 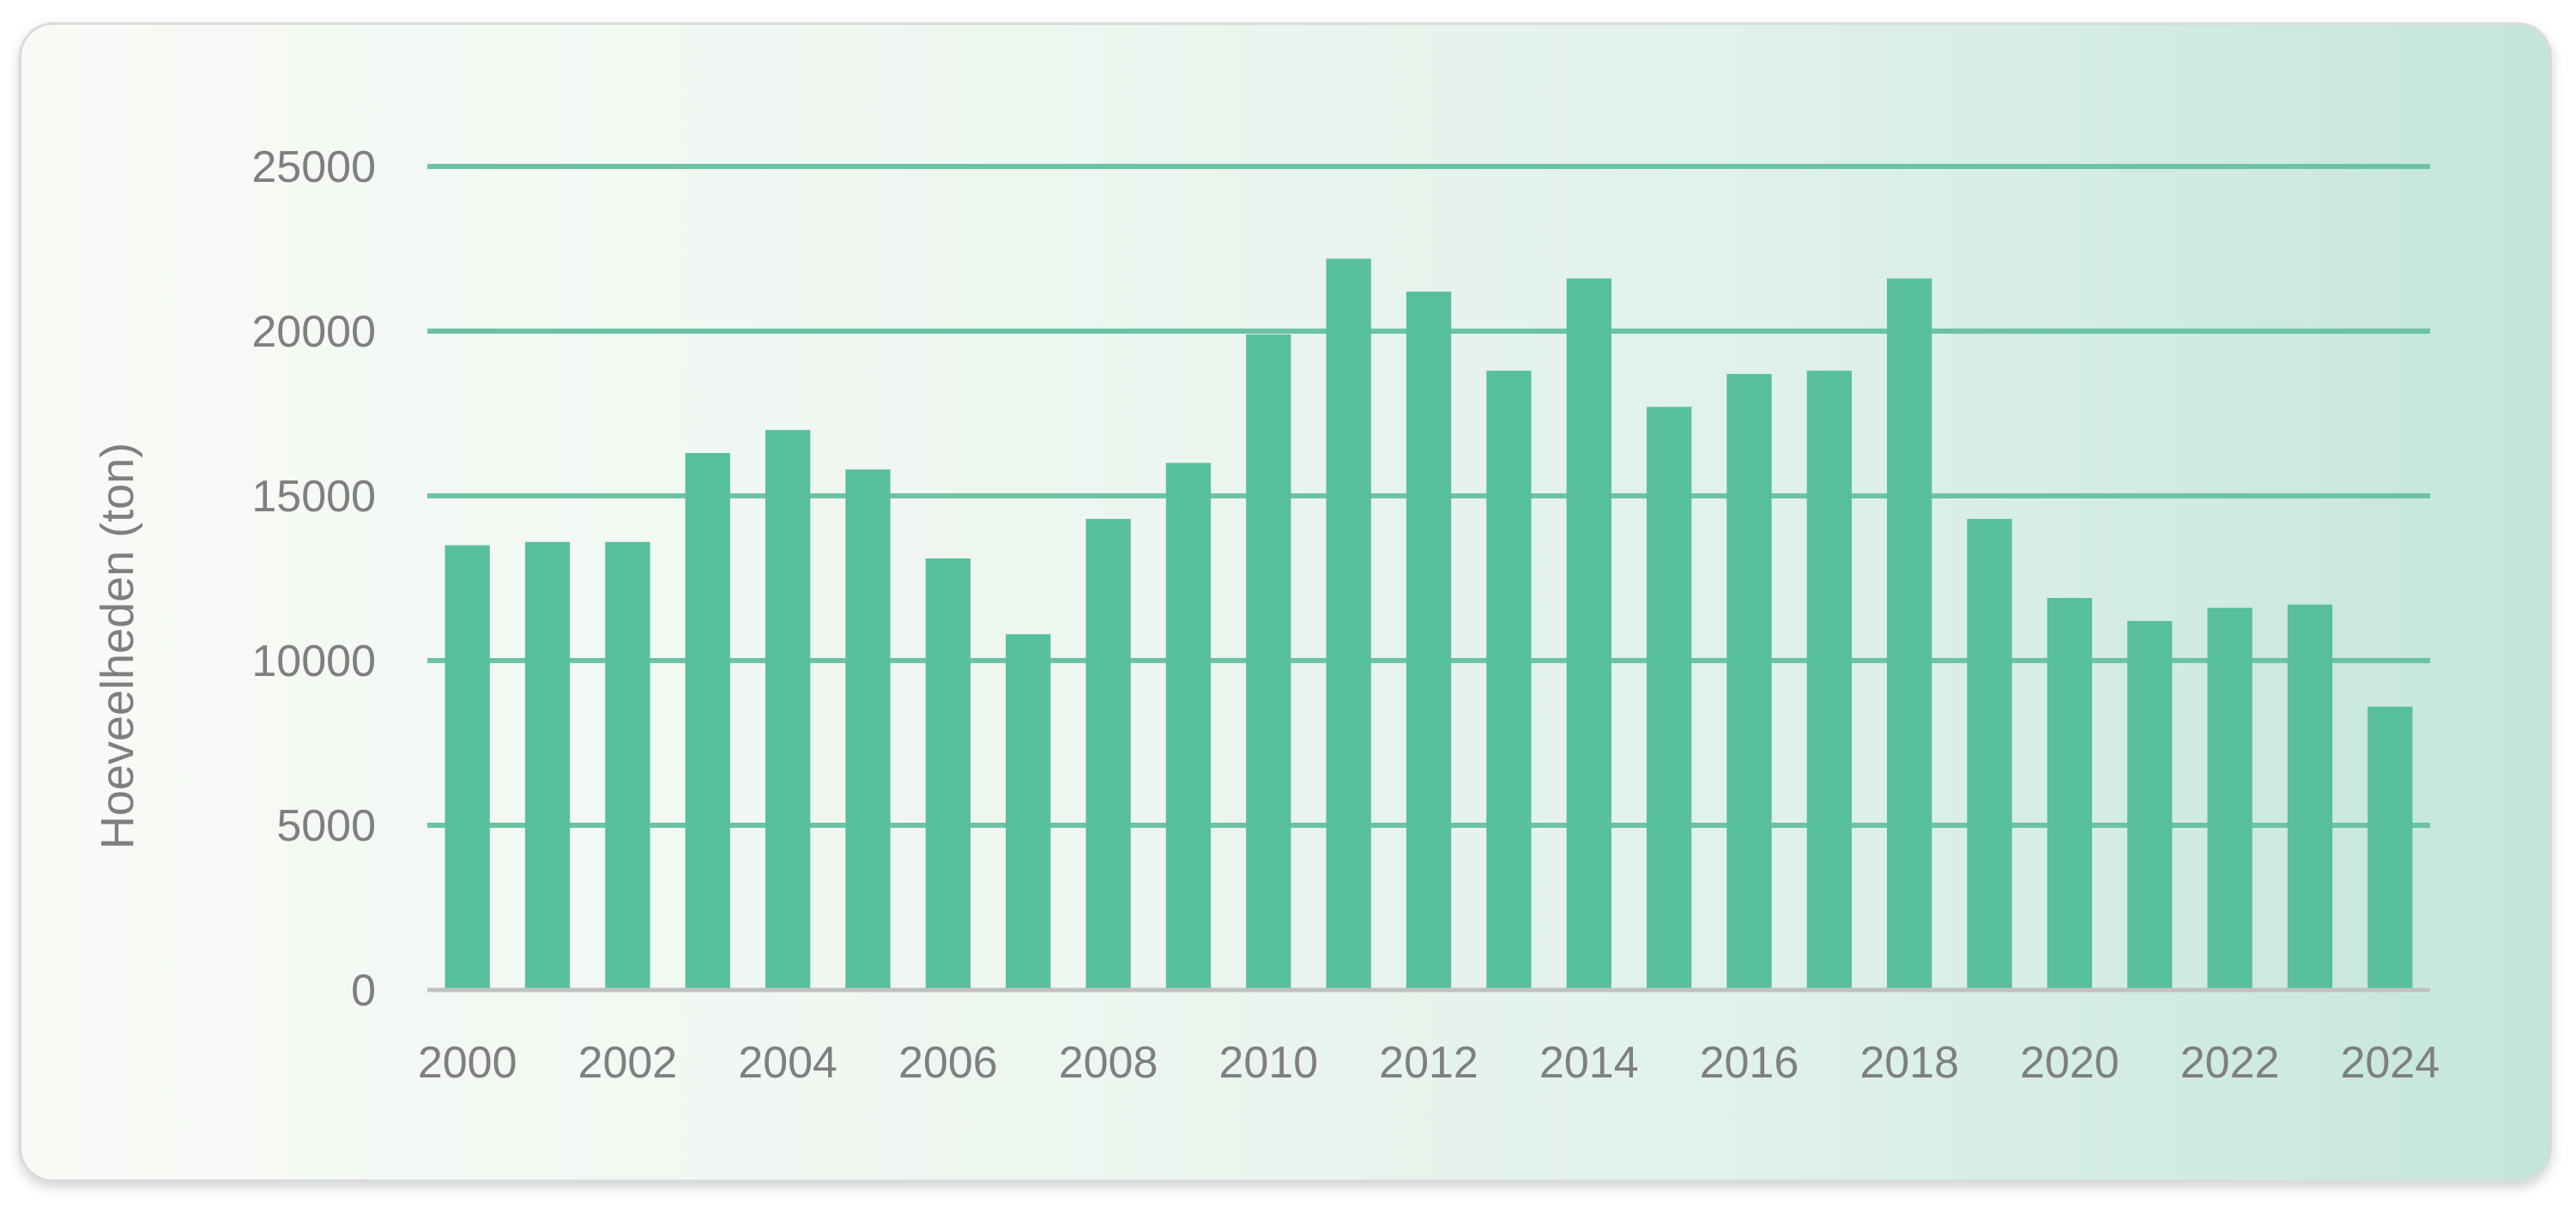 I want to click on bar-2020, so click(x=2070, y=794).